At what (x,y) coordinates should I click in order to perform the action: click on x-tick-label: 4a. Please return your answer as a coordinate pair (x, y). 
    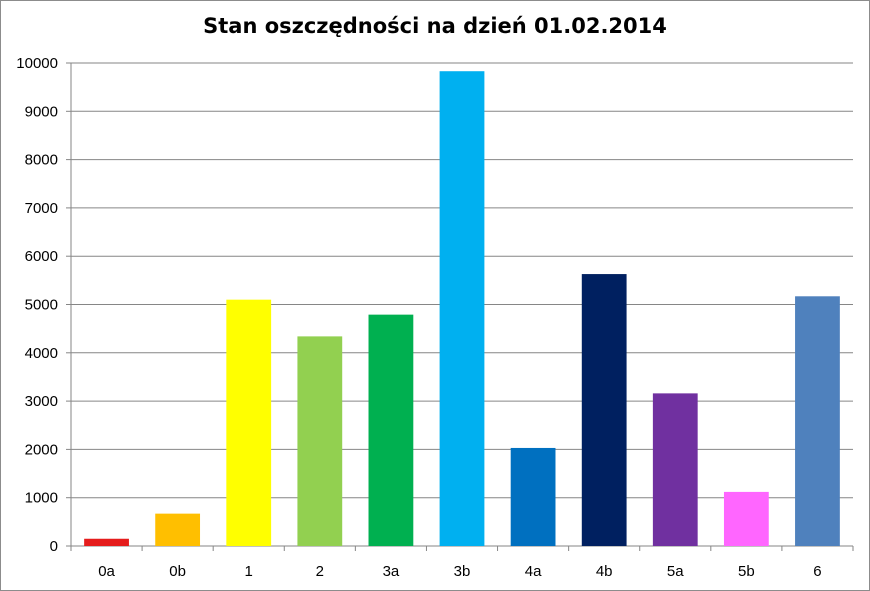
    Looking at the image, I should click on (533, 571).